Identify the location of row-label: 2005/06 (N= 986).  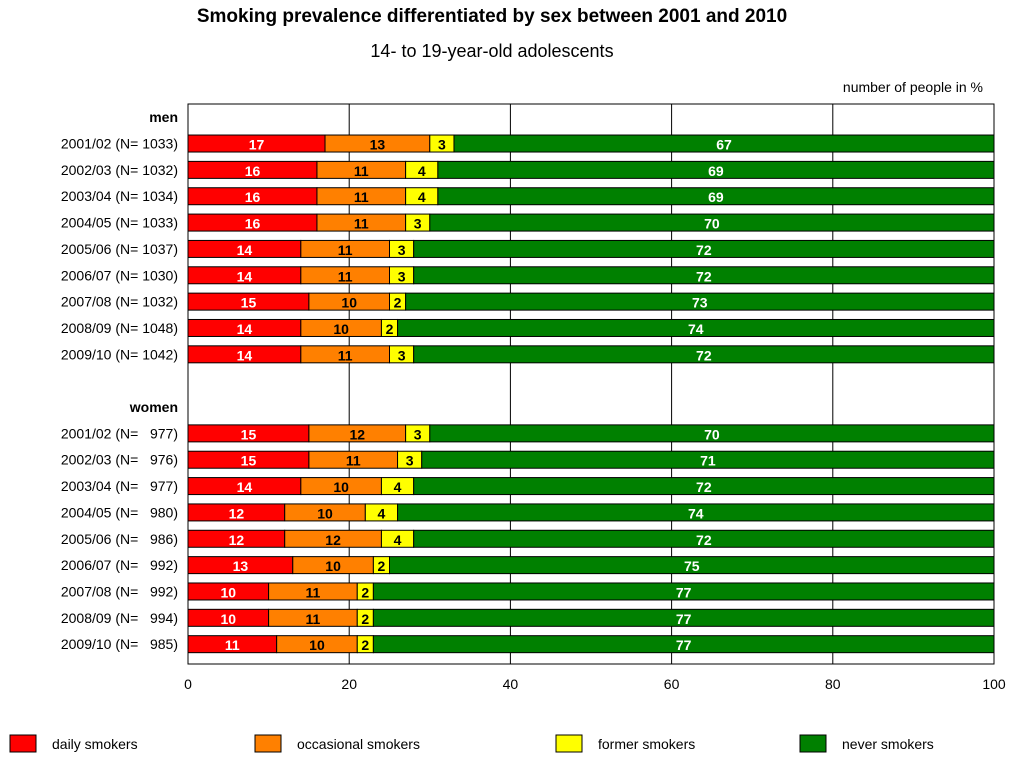
(119, 539).